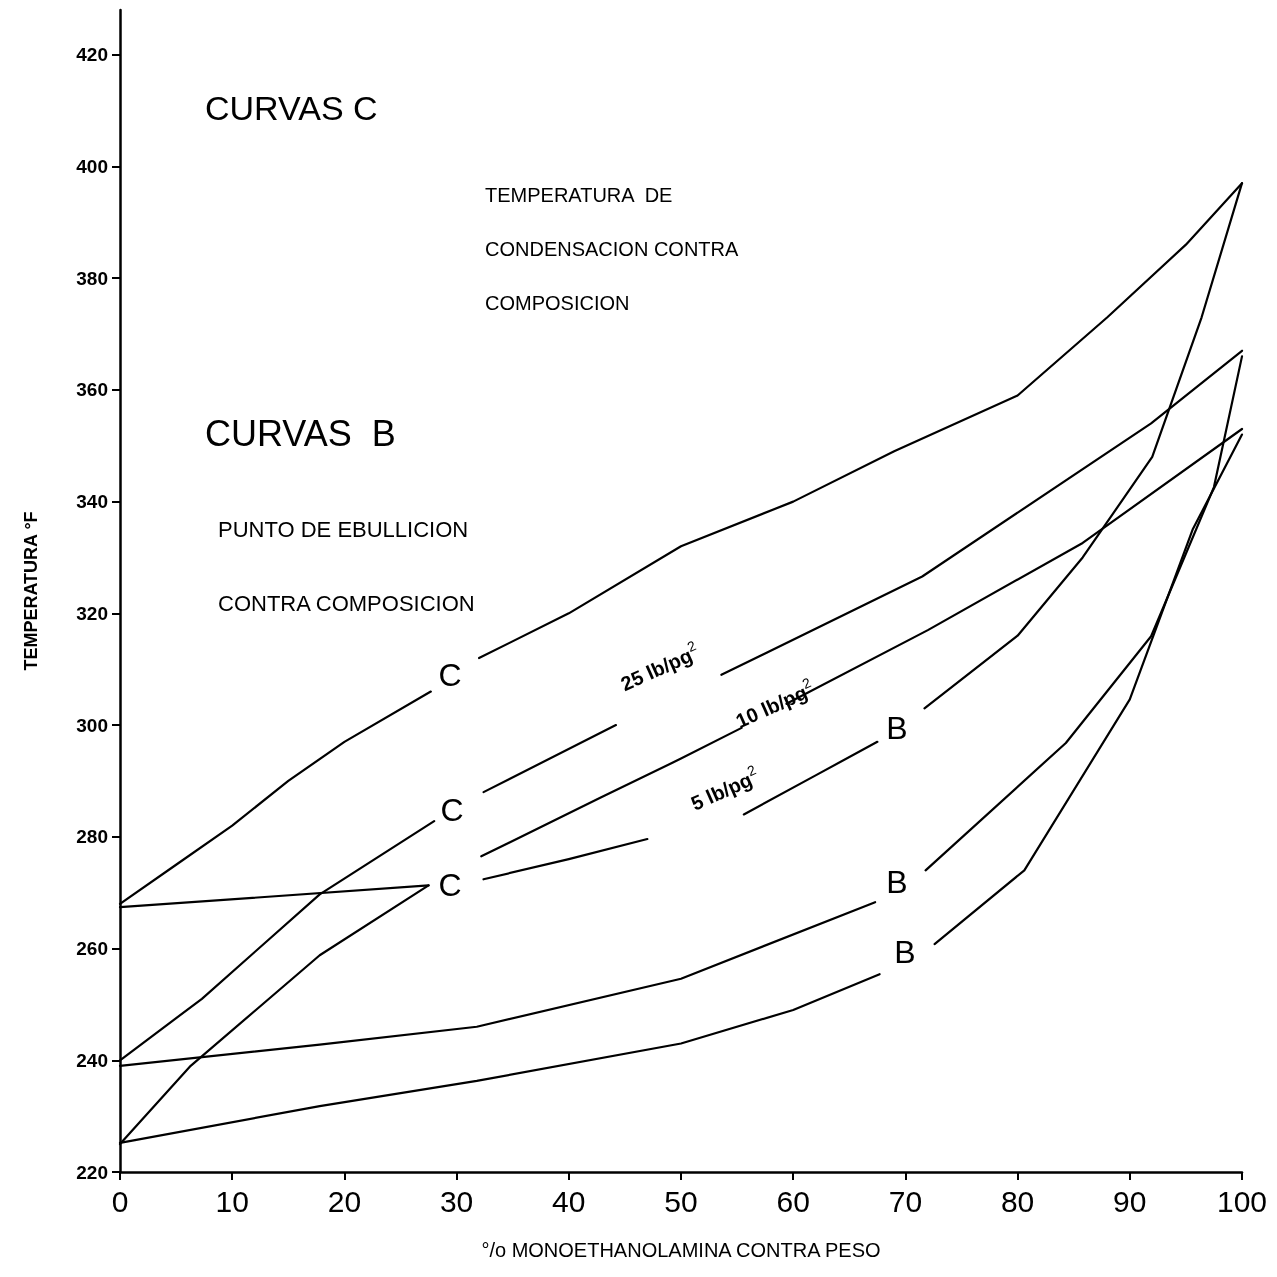  I want to click on x-tick-label: 40, so click(569, 1201).